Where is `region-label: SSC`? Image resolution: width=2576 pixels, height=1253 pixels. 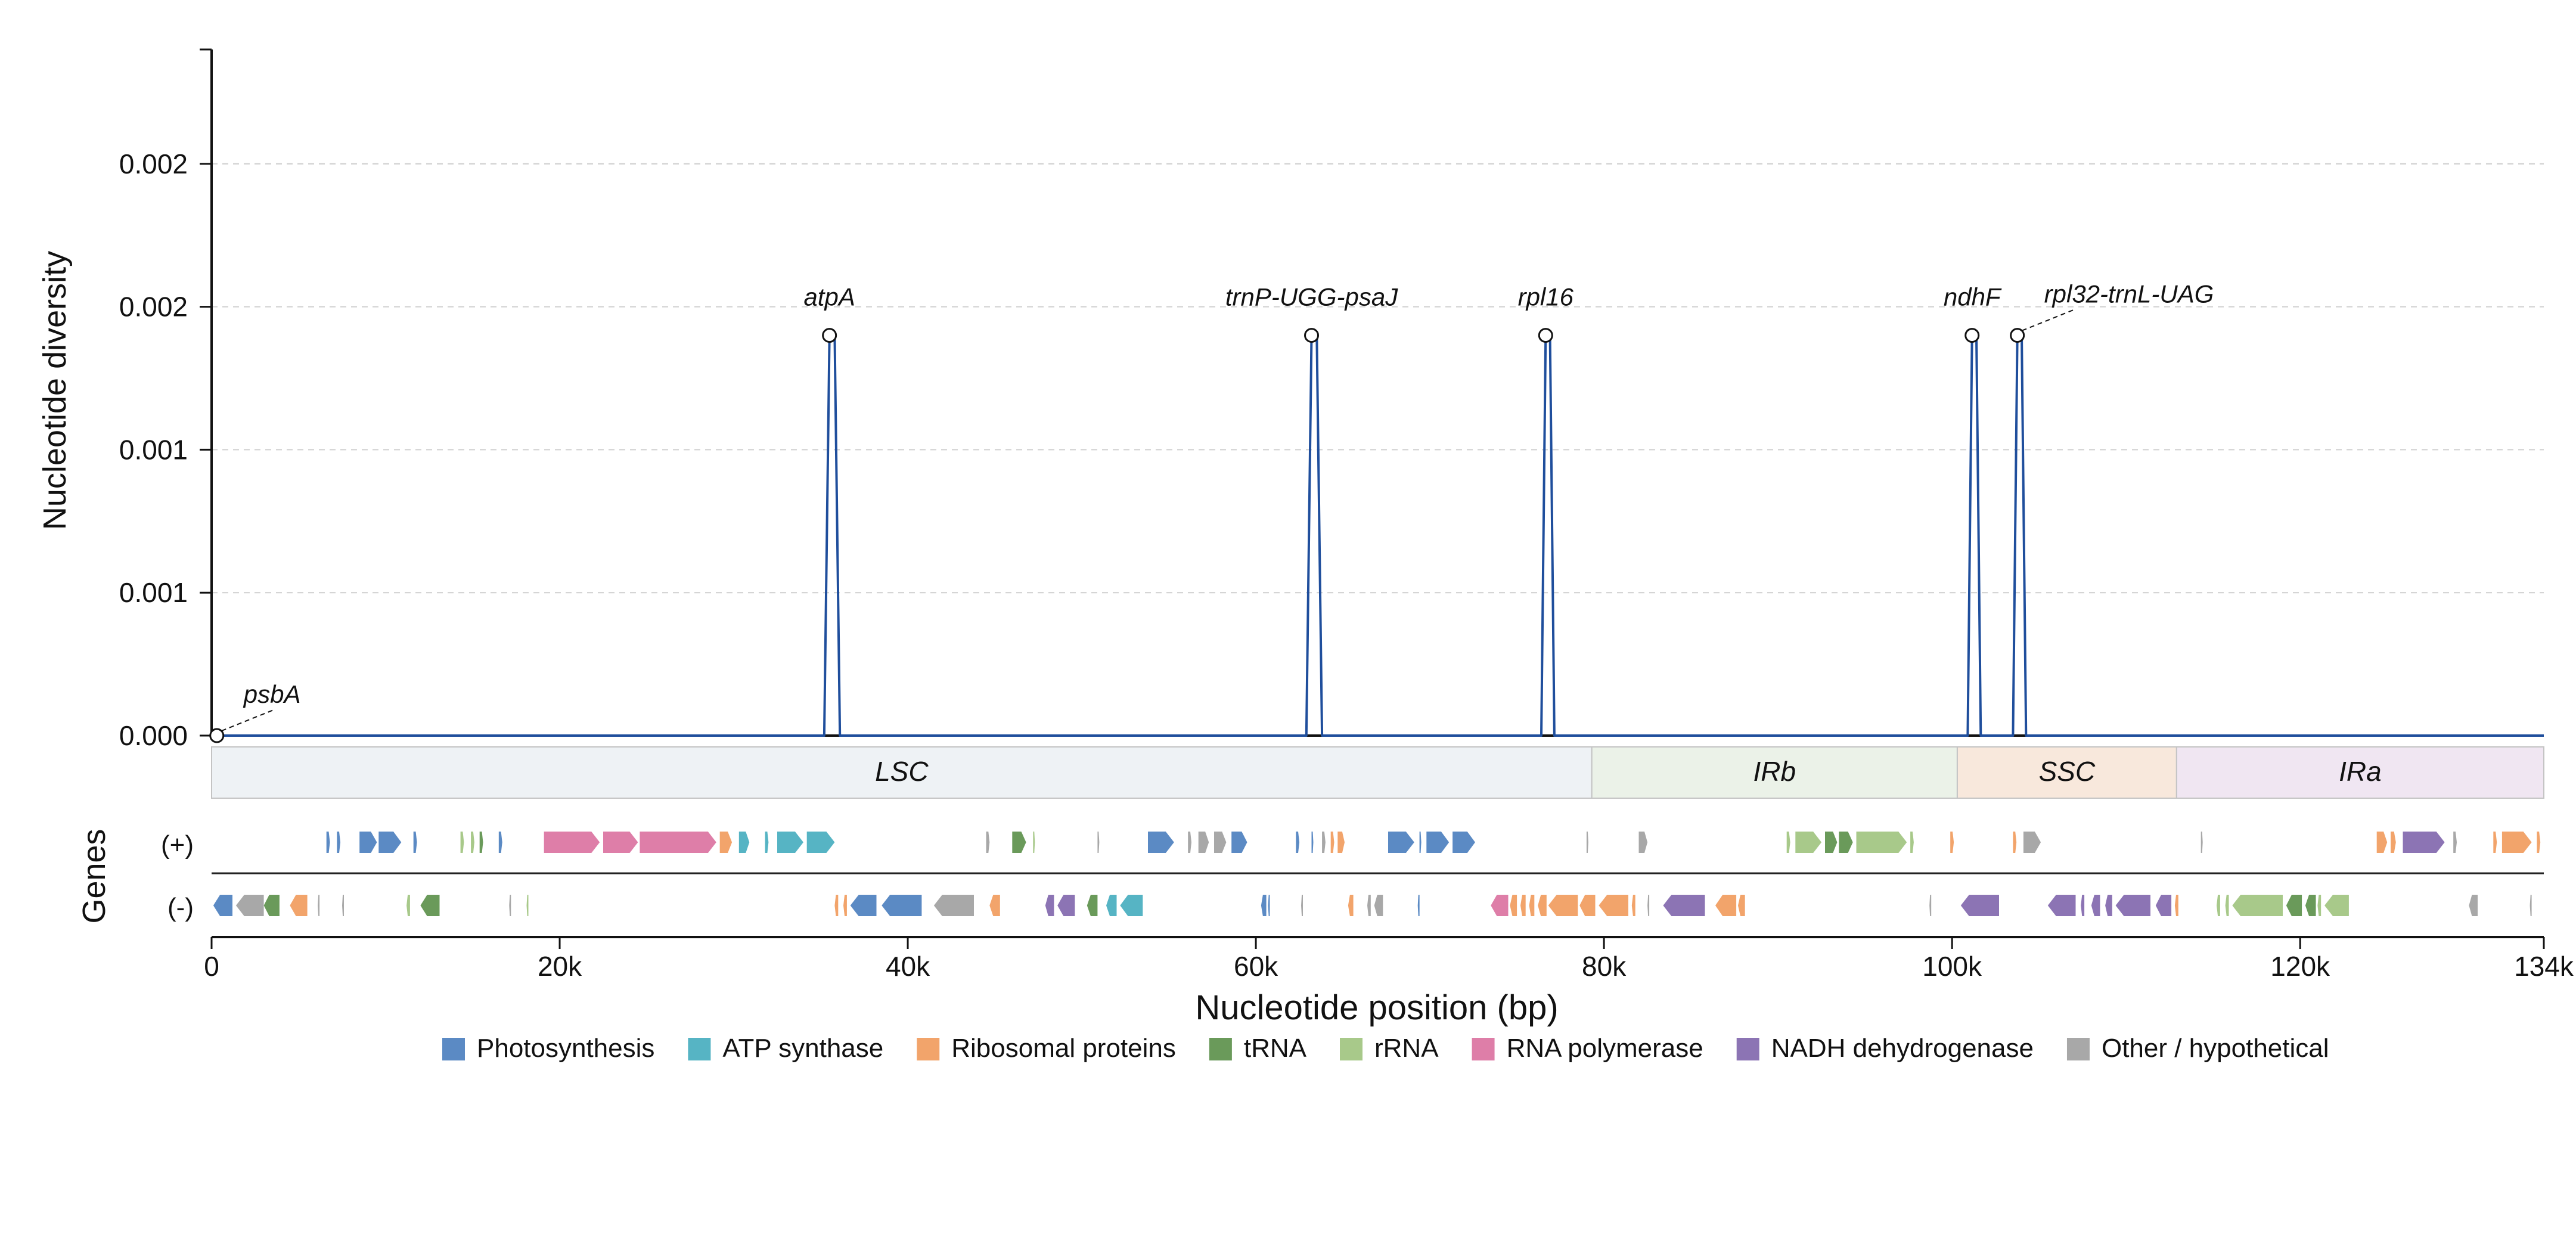
region-label: SSC is located at coordinates (2068, 771).